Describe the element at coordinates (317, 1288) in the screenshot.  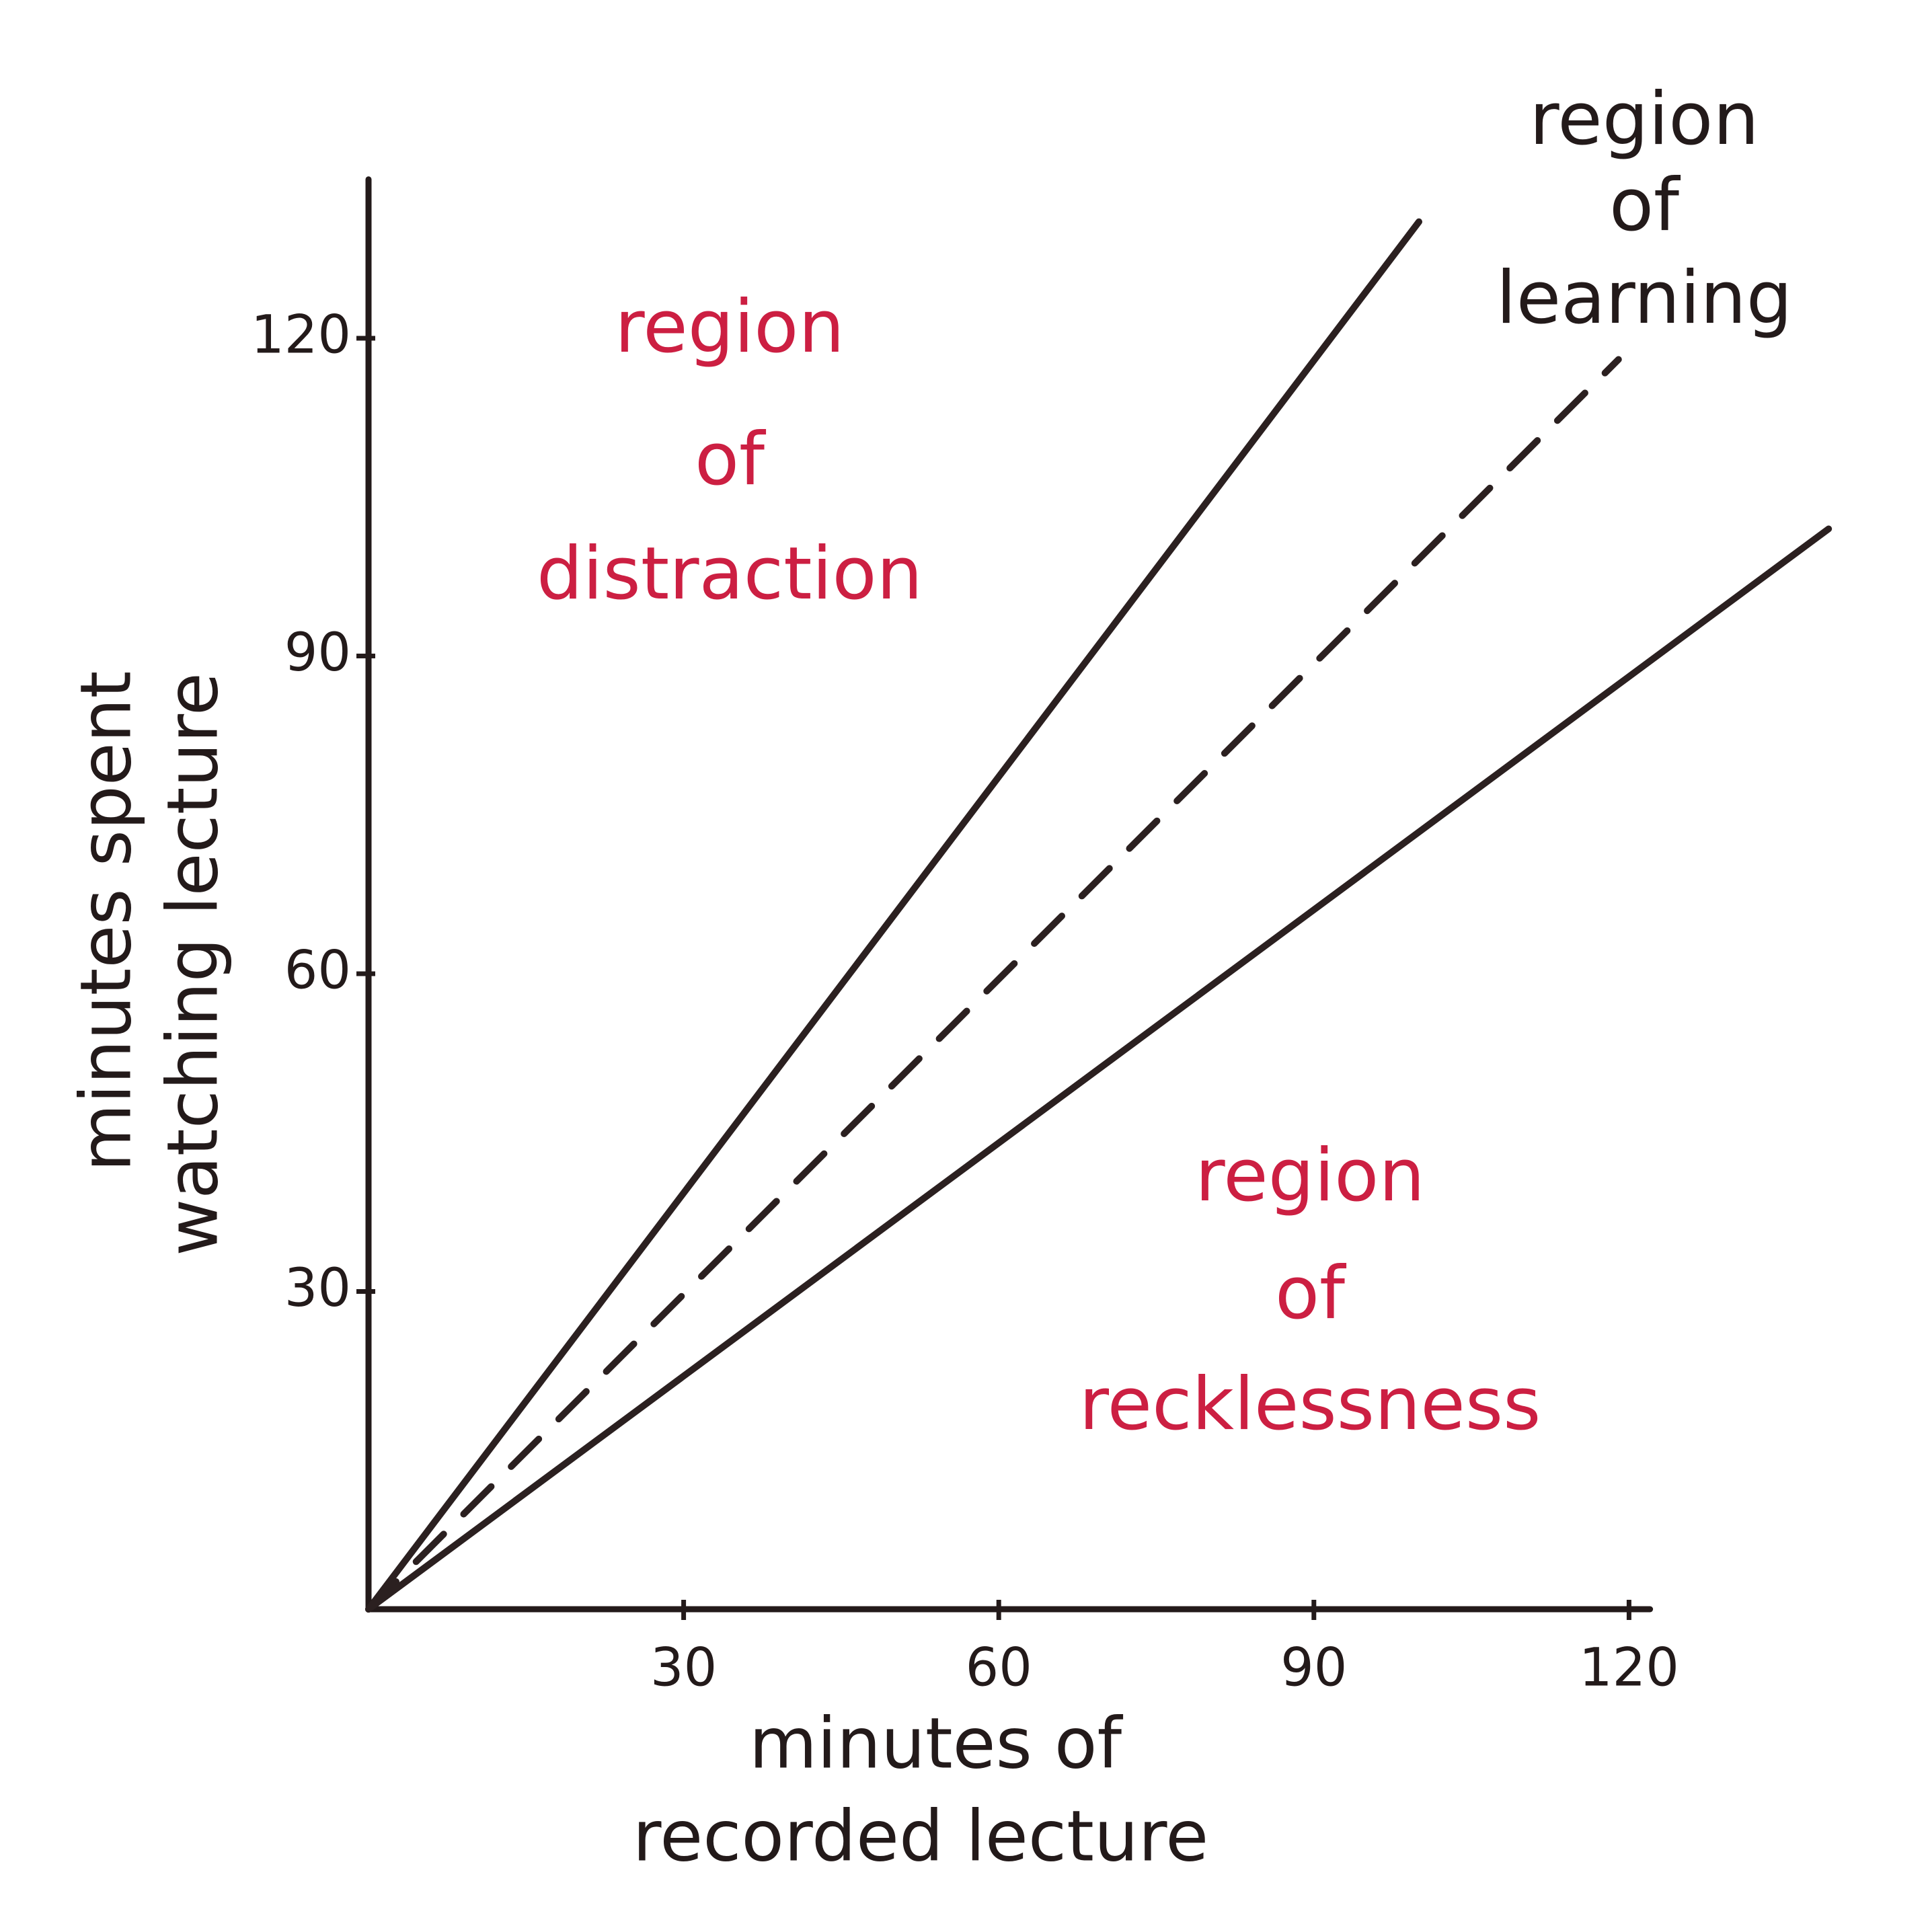
I see `y-tick-label: 30` at that location.